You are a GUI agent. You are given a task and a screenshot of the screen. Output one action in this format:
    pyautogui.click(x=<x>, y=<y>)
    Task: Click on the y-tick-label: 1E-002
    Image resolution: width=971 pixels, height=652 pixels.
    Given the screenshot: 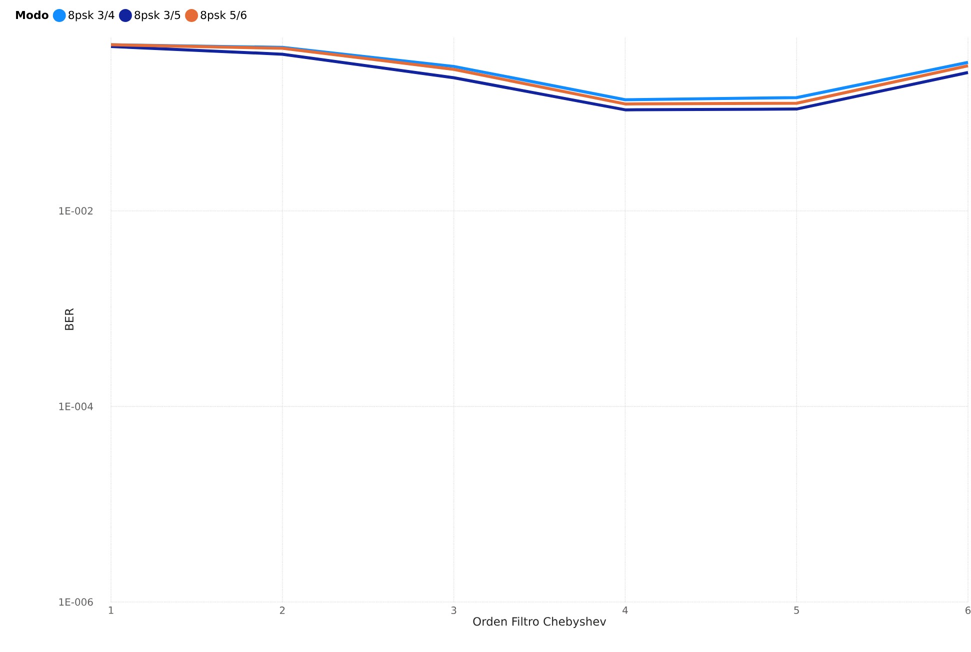 What is the action you would take?
    pyautogui.click(x=75, y=211)
    